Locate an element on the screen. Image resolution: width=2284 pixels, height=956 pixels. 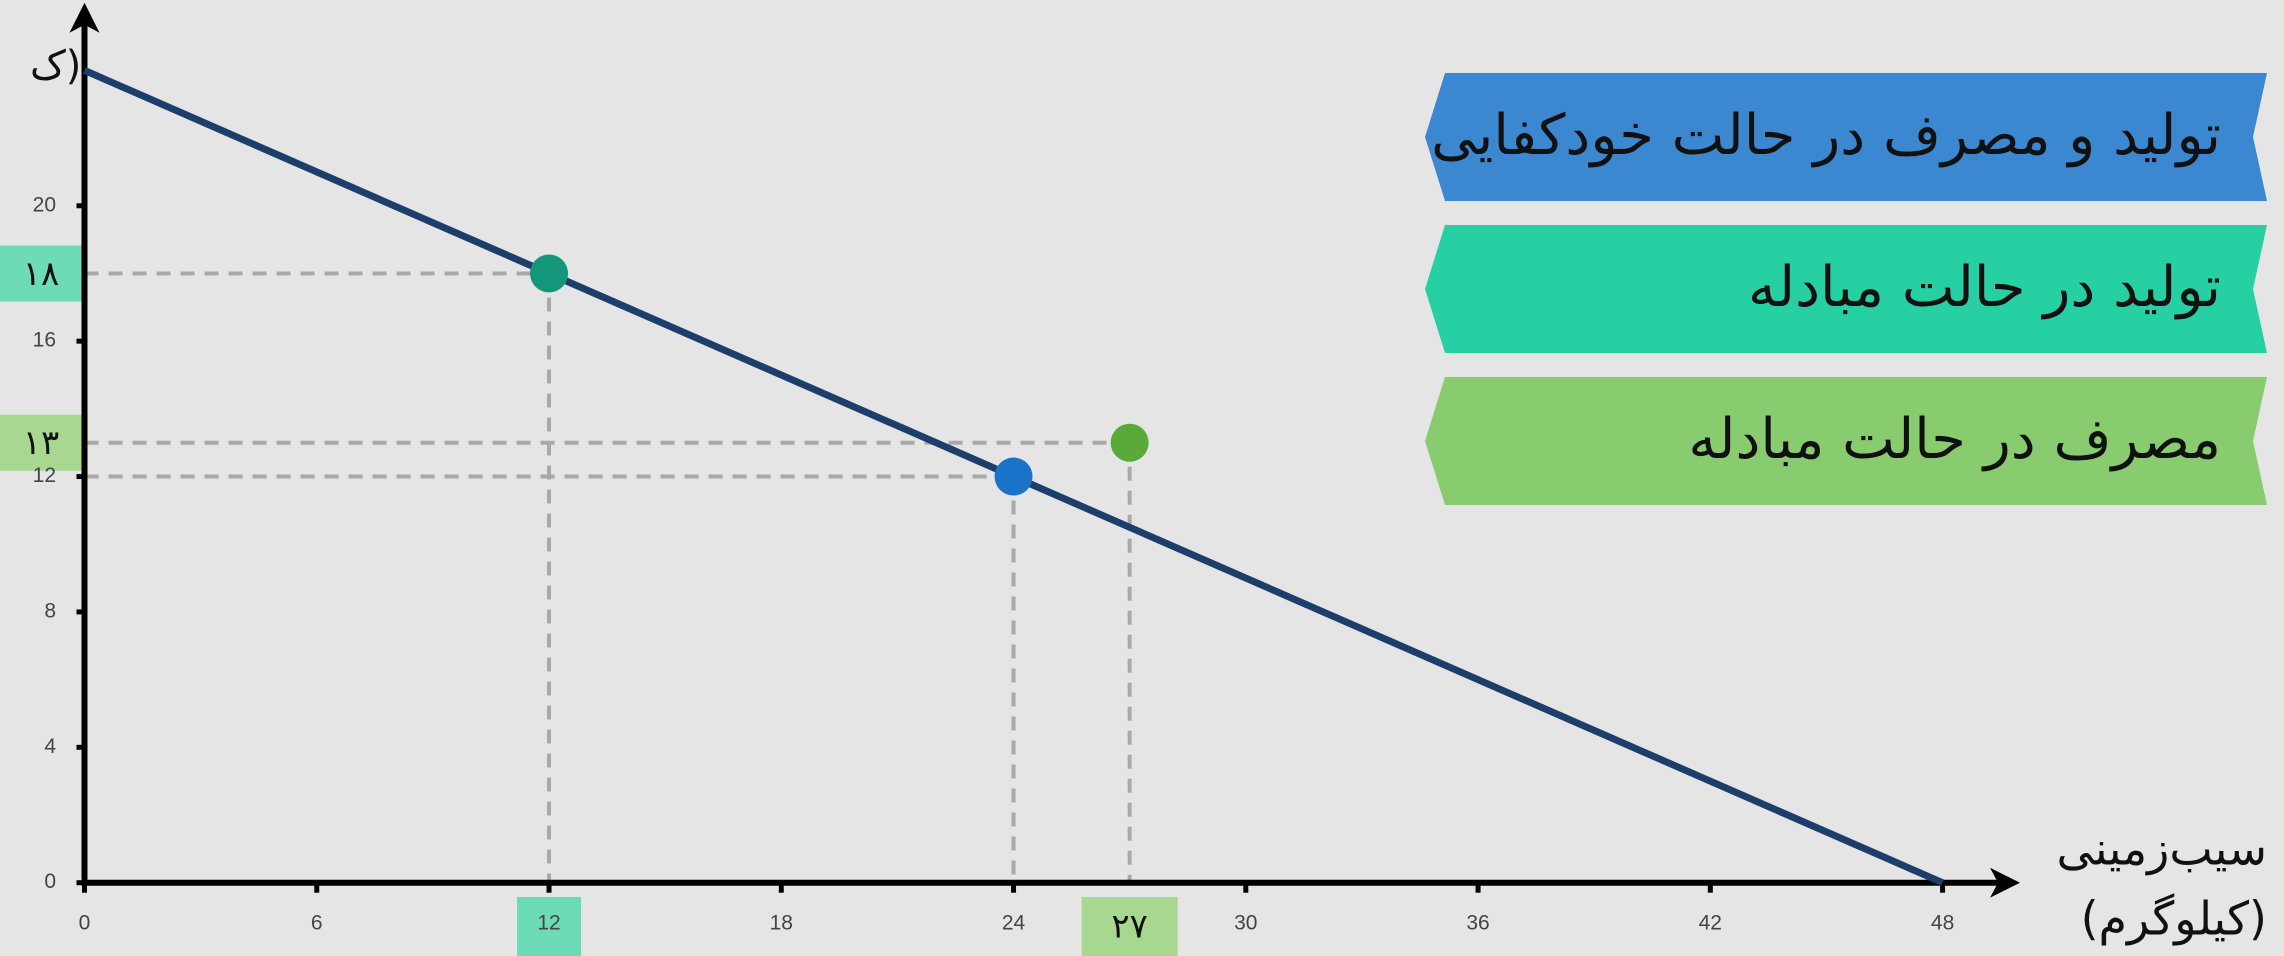
y-annotation: ۱۳ is located at coordinates (41, 443).